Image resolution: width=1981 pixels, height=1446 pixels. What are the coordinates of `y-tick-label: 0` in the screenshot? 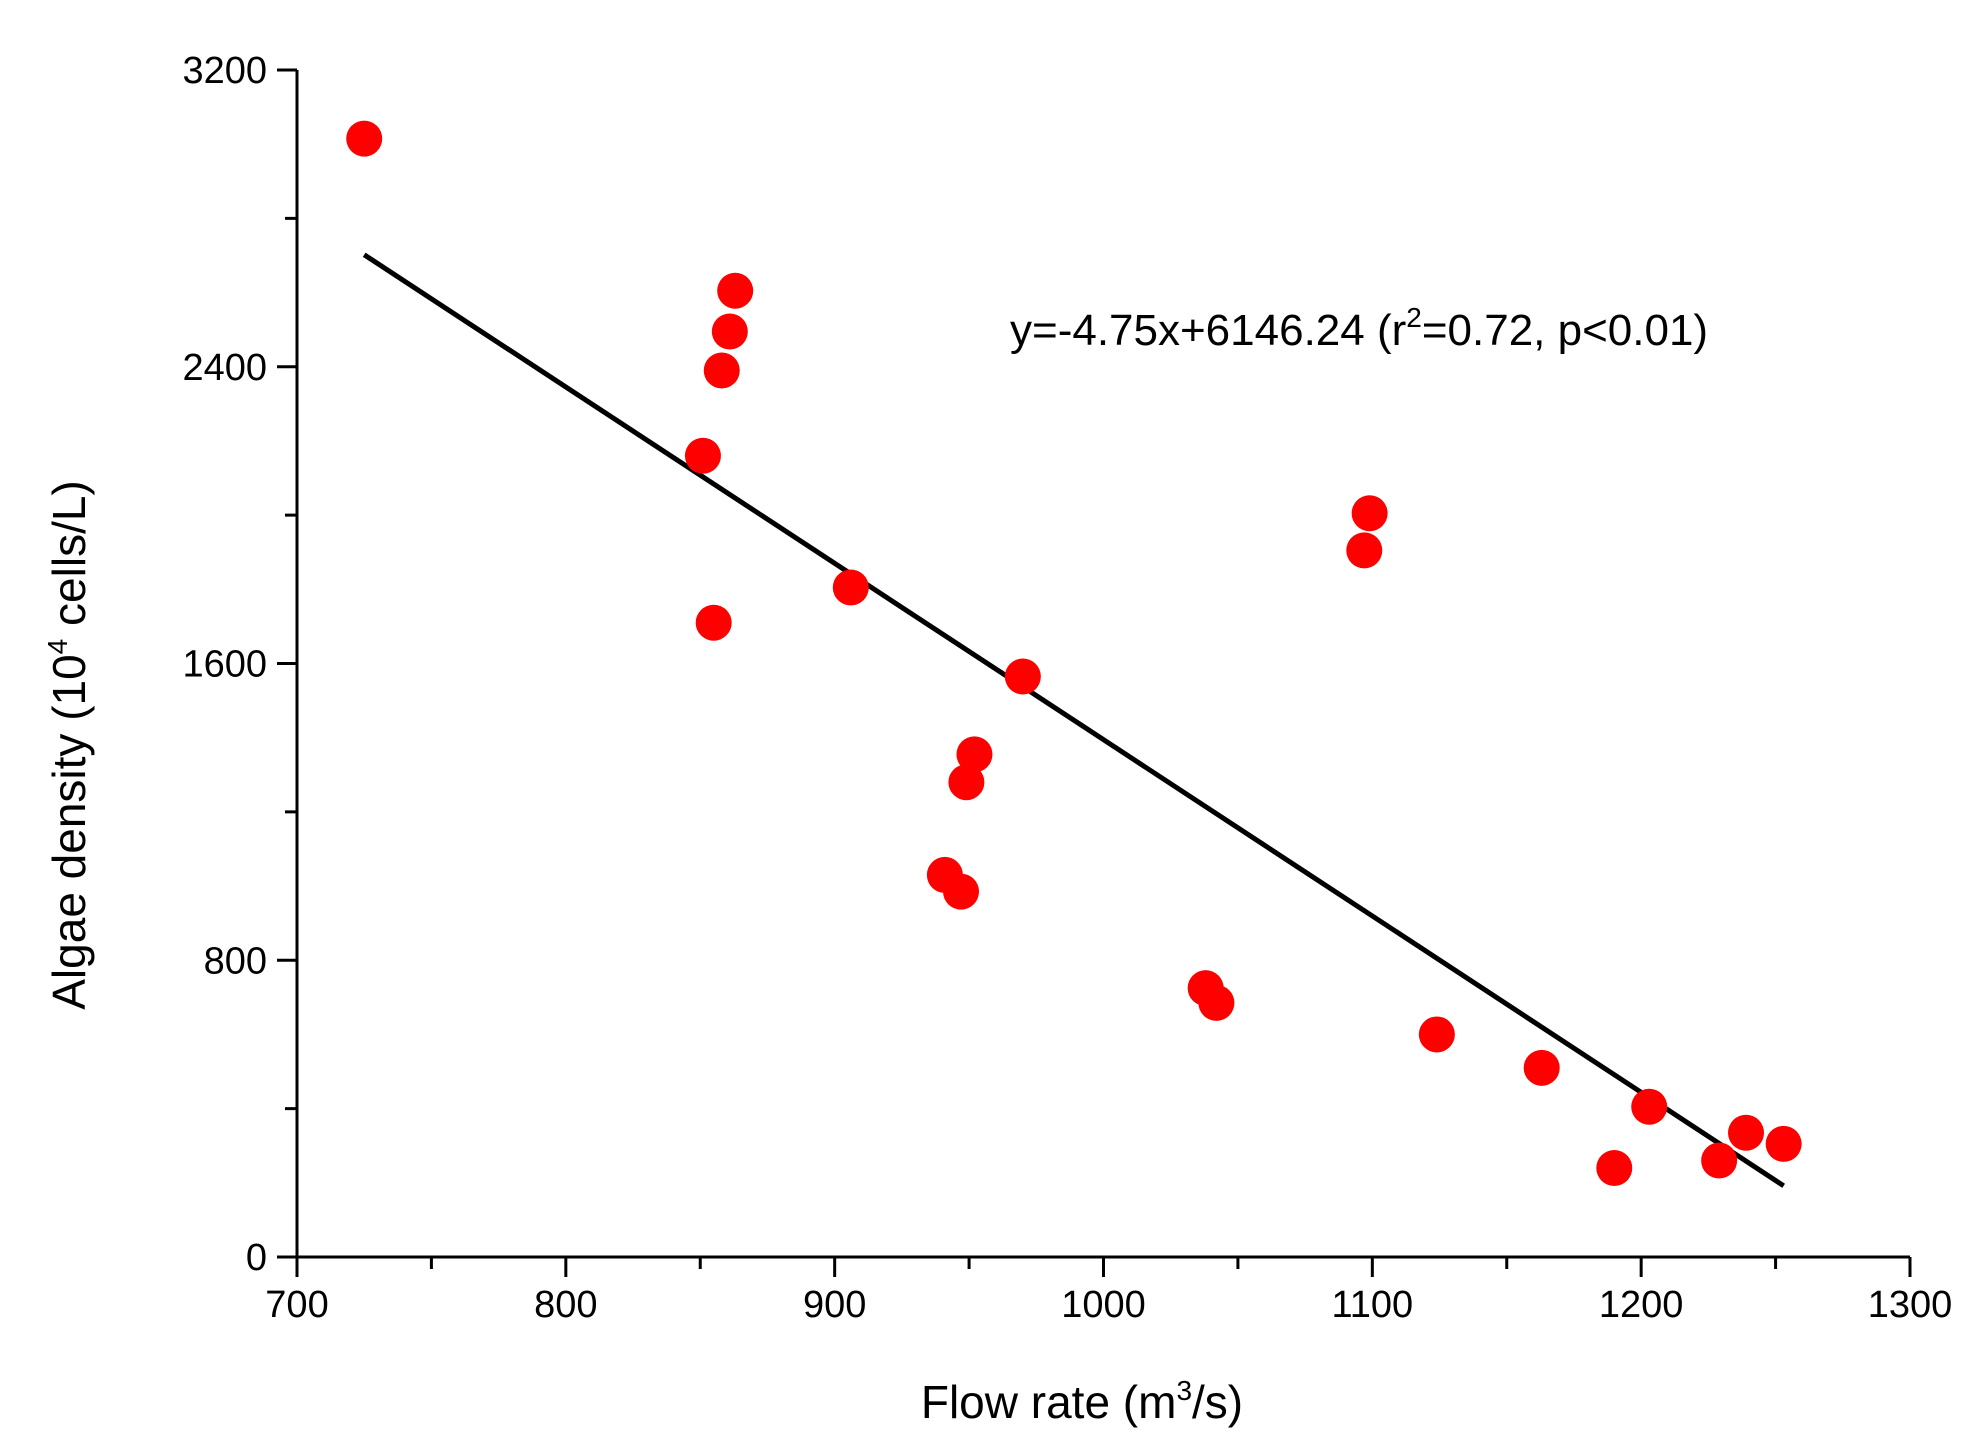 It's located at (256, 1258).